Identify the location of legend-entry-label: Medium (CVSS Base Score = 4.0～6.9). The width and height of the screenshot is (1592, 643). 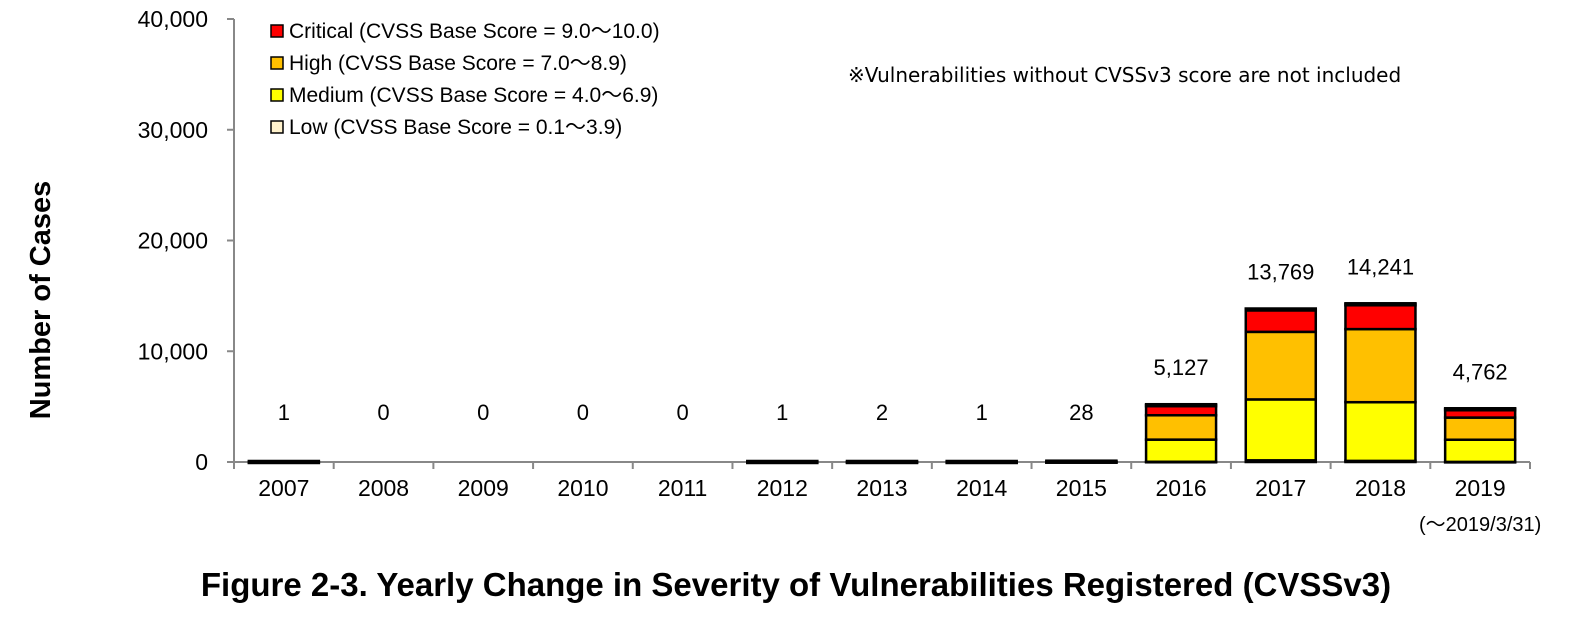
(473, 95).